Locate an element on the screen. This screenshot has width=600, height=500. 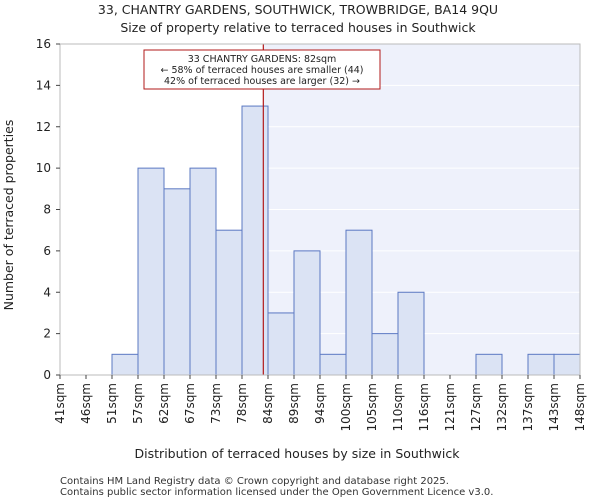
x-tick-label: 110sqm is located at coordinates (398, 407).